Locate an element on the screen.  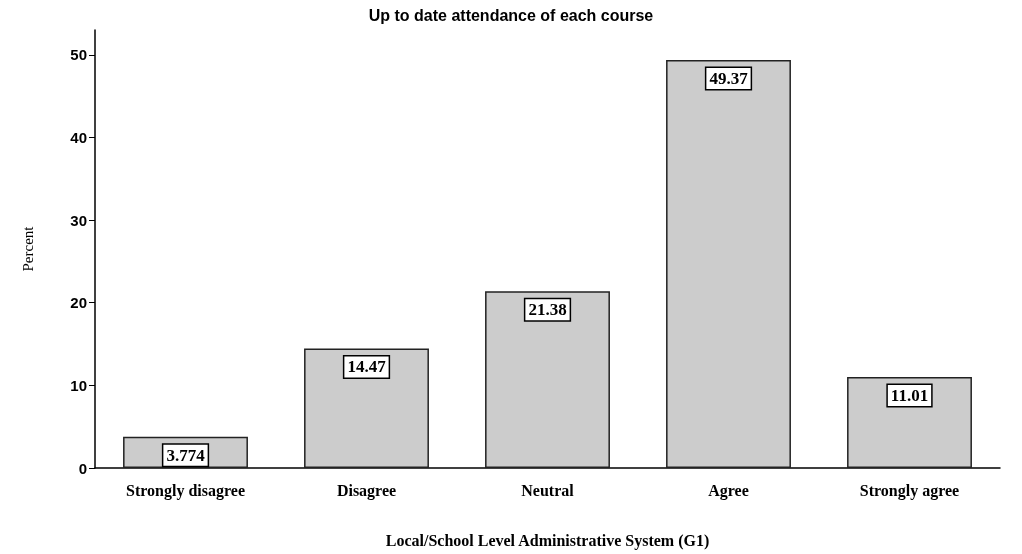
y-tick-label: 50 is located at coordinates (78, 55).